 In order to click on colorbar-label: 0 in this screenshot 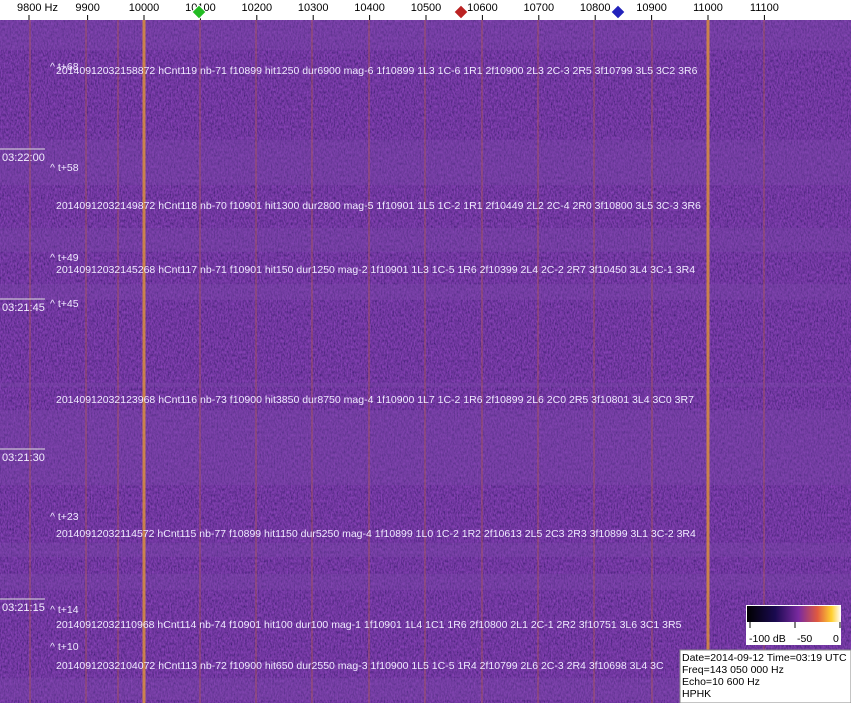, I will do `click(836, 639)`.